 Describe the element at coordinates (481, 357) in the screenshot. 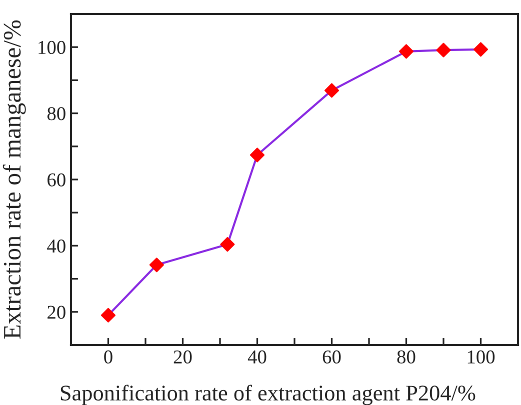

I see `x-tick-label: 100` at that location.